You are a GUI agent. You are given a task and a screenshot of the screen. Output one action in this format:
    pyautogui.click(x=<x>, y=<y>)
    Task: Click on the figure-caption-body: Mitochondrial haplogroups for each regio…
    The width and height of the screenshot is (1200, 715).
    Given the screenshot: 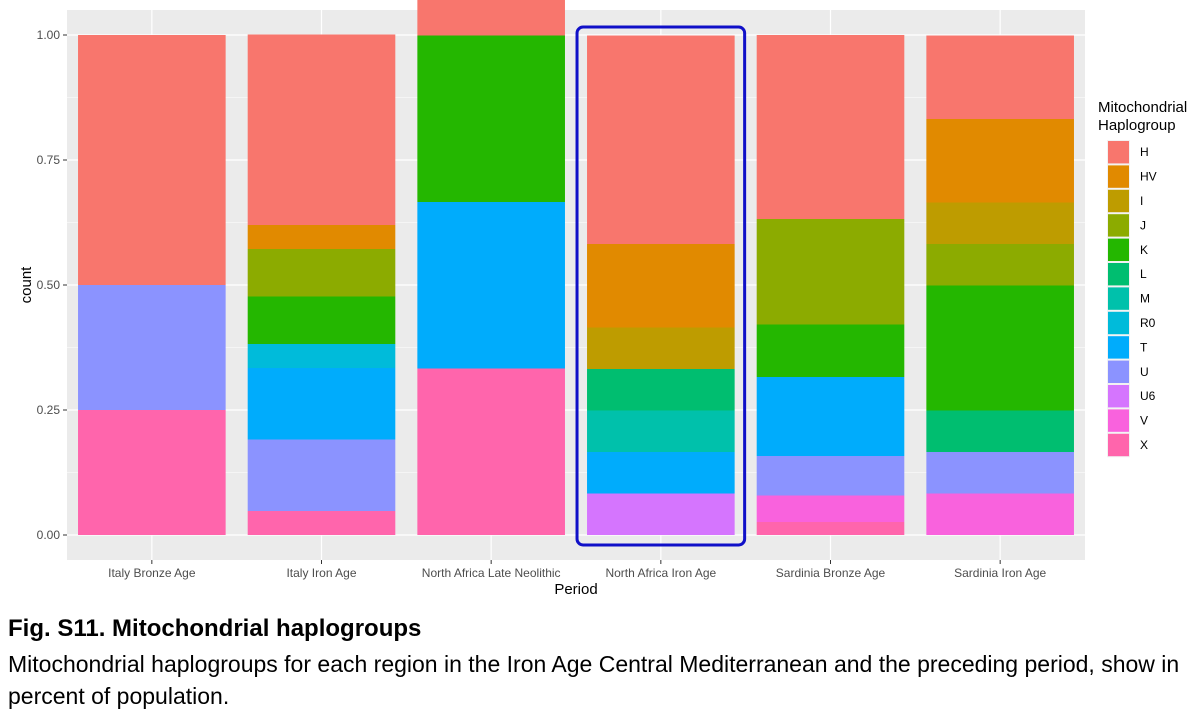 What is the action you would take?
    pyautogui.click(x=594, y=680)
    